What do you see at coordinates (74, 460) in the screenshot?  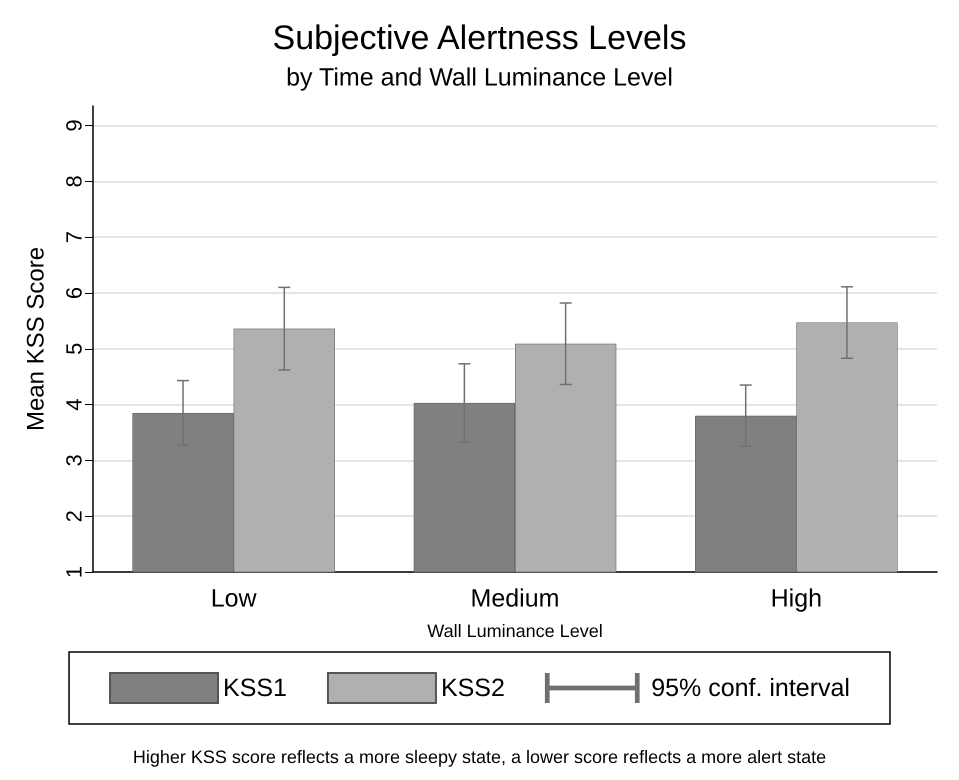 I see `y-tick-label: 3` at bounding box center [74, 460].